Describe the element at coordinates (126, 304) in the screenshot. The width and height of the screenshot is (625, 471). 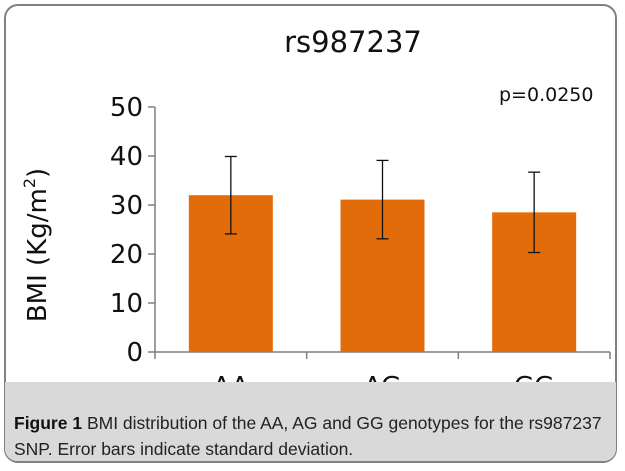
I see `y-tick-label: 10` at that location.